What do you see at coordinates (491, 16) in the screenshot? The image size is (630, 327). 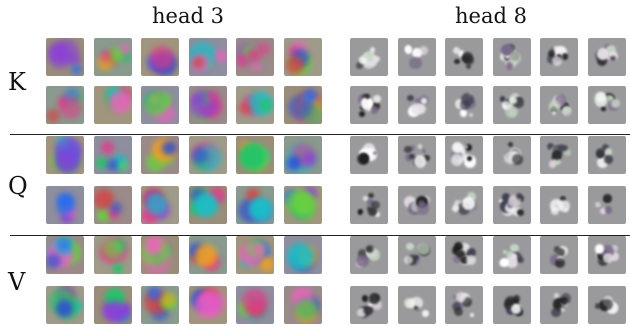 I see `head-title-right: head 8` at bounding box center [491, 16].